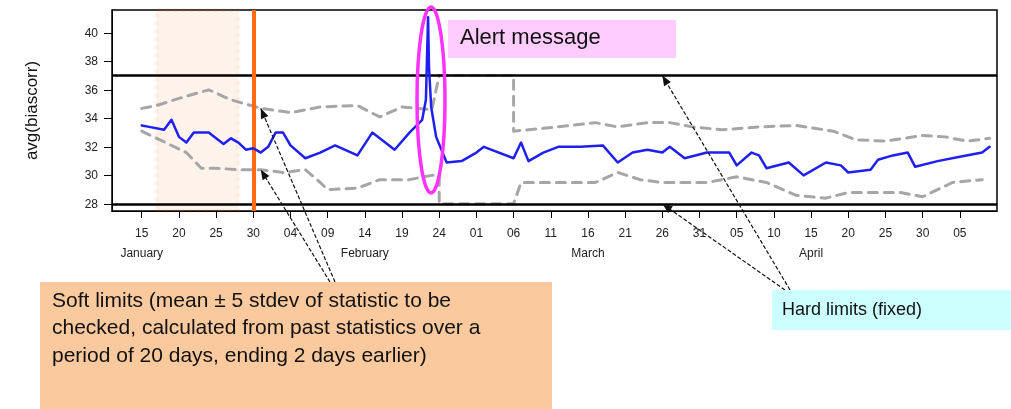 Image resolution: width=1011 pixels, height=409 pixels. Describe the element at coordinates (476, 233) in the screenshot. I see `x-tick-label: 01` at that location.